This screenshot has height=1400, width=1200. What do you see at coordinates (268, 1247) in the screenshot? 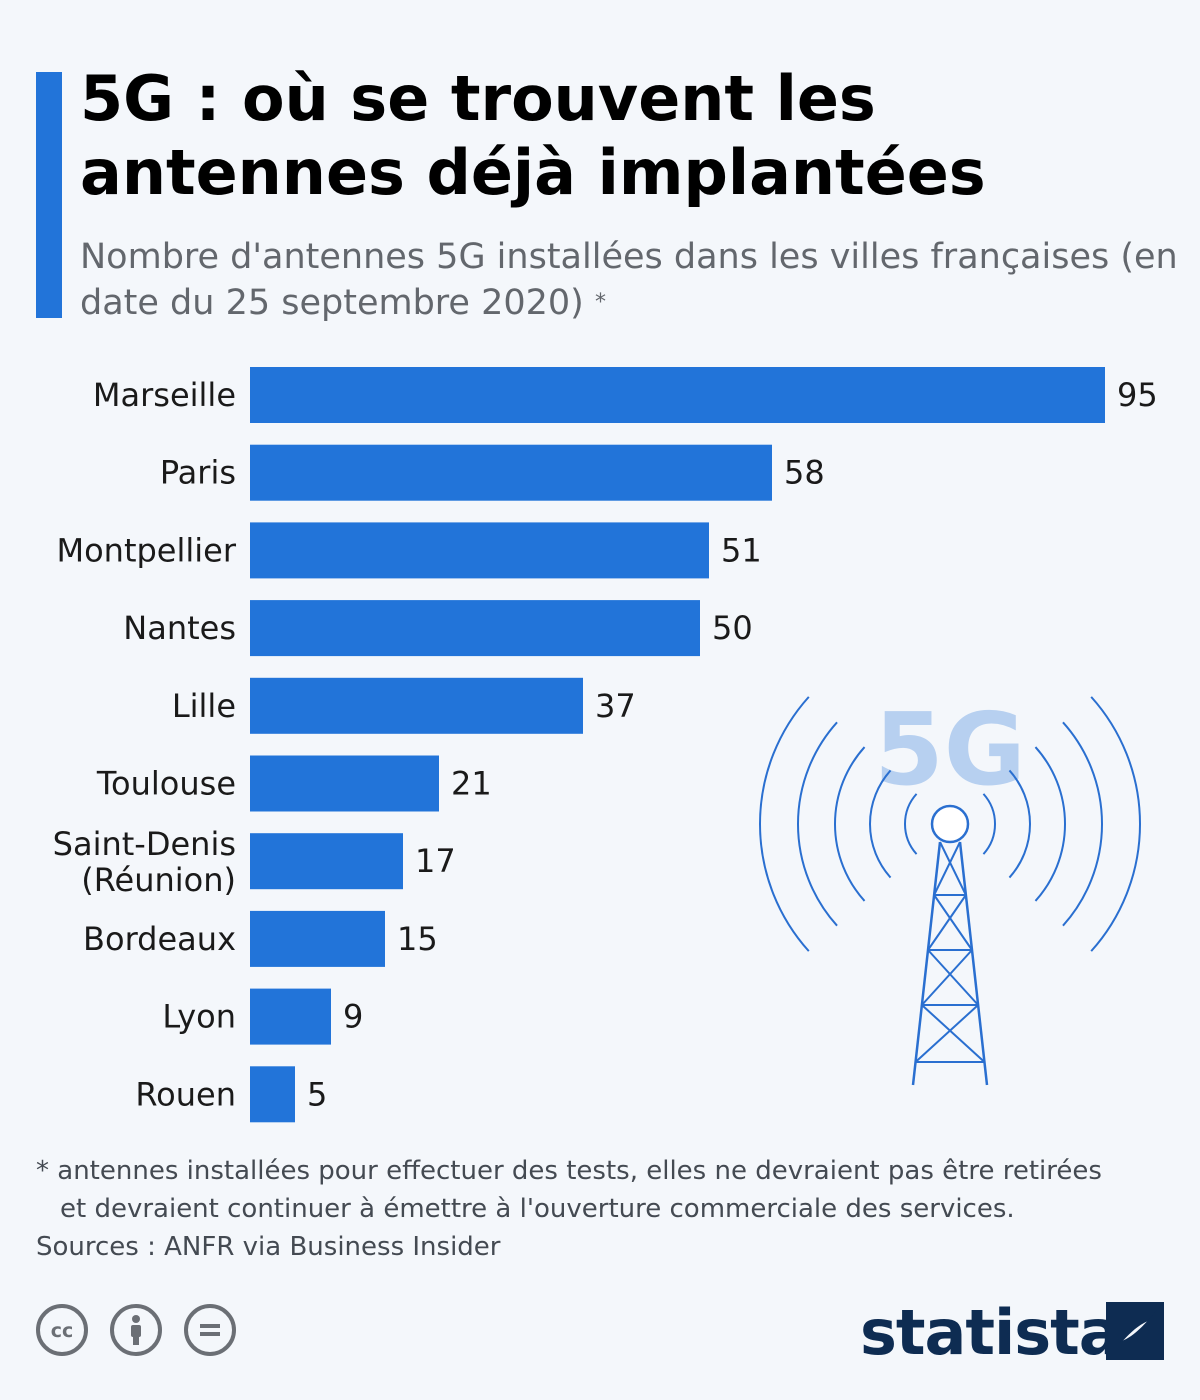
I see `source-text: Sources : ANFR via Business Insider` at bounding box center [268, 1247].